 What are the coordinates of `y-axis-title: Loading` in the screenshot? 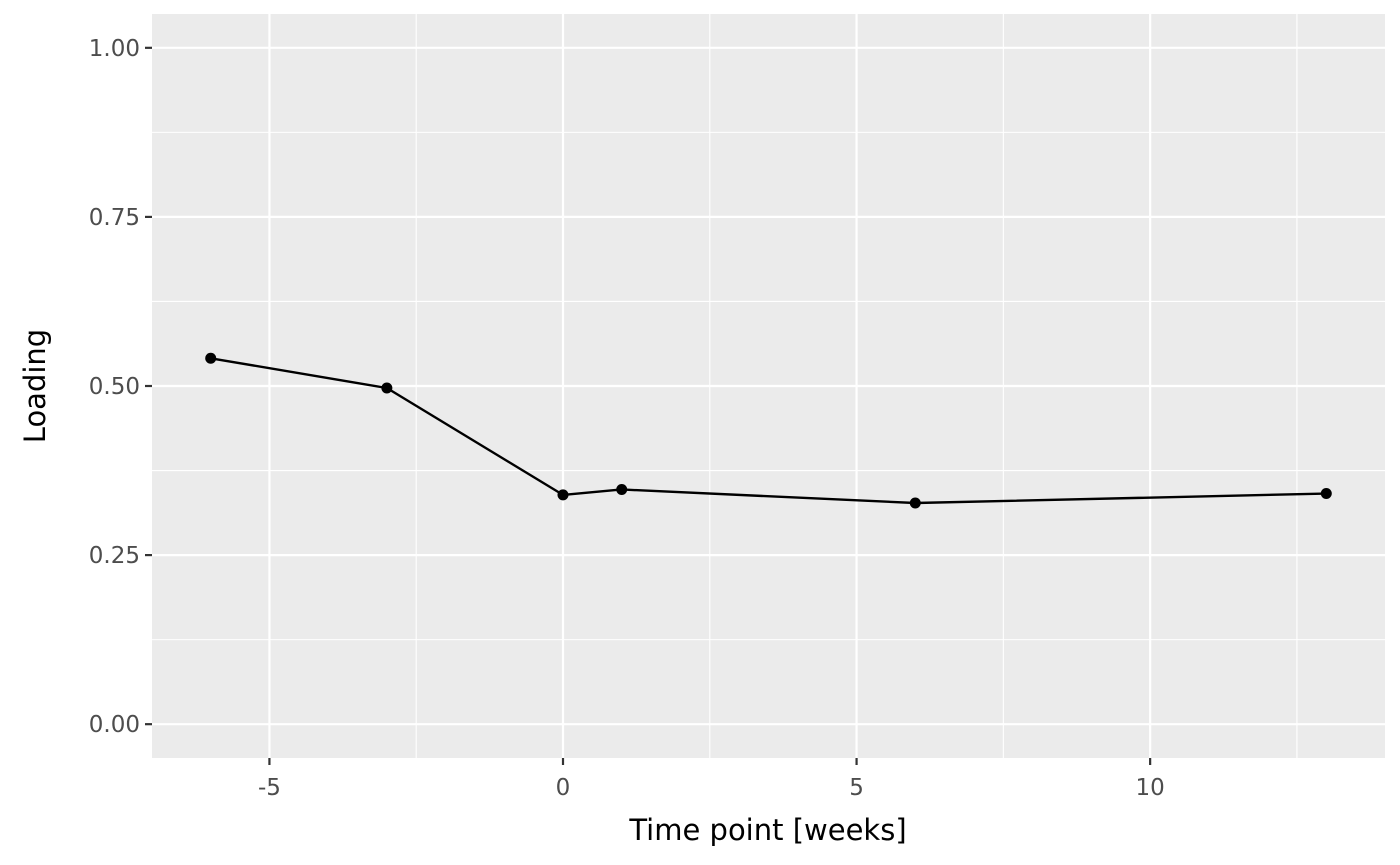 It's located at (35, 386).